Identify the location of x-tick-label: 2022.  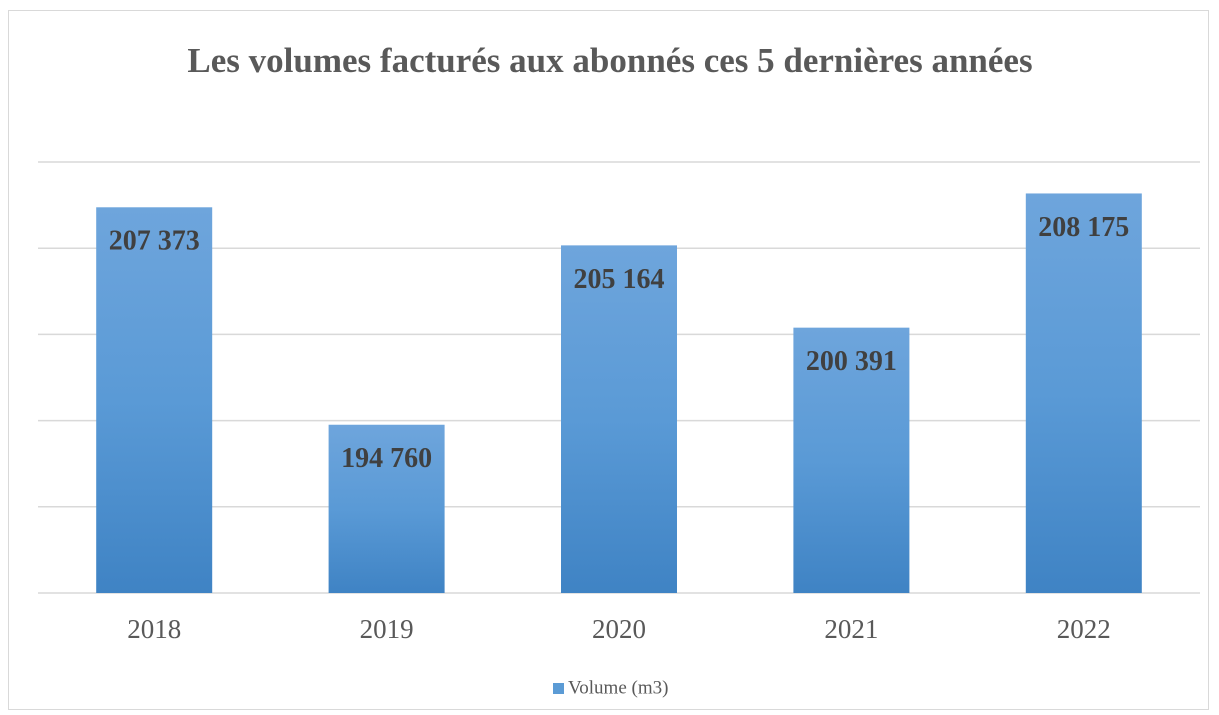
(1084, 629).